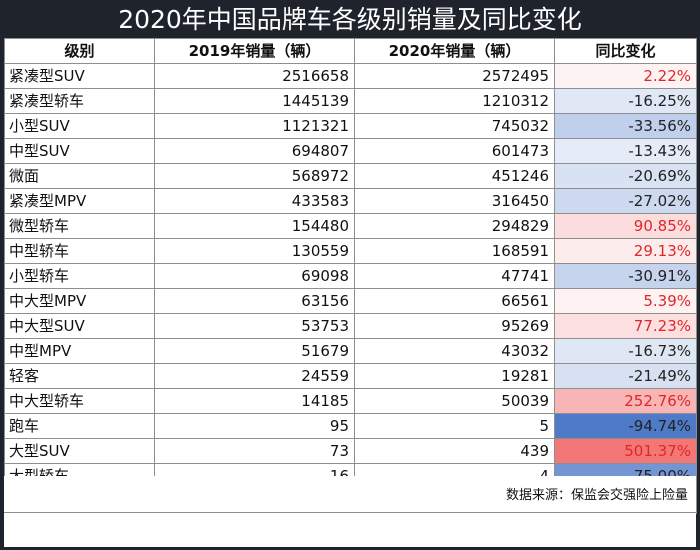 This screenshot has height=550, width=700. Describe the element at coordinates (454, 276) in the screenshot. I see `sales-2020-cell: 47741` at that location.